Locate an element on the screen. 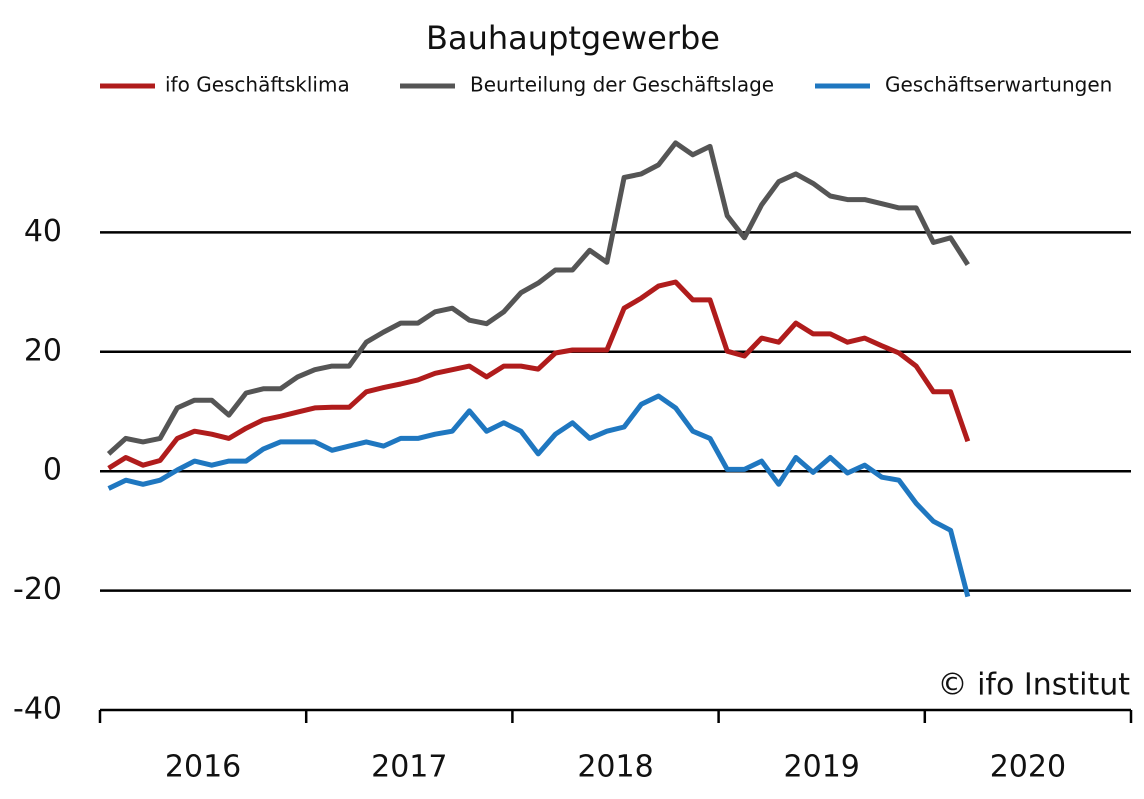 Image resolution: width=1144 pixels, height=799 pixels. legend-label: Beurteilung der Geschäftslage is located at coordinates (622, 85).